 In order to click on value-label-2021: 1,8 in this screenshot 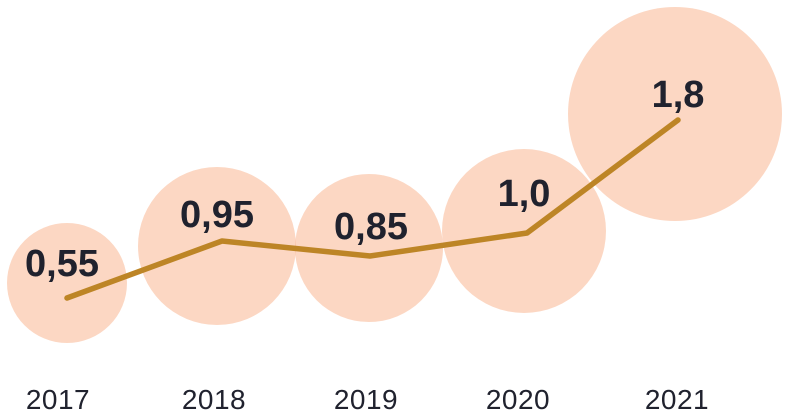, I will do `click(678, 95)`.